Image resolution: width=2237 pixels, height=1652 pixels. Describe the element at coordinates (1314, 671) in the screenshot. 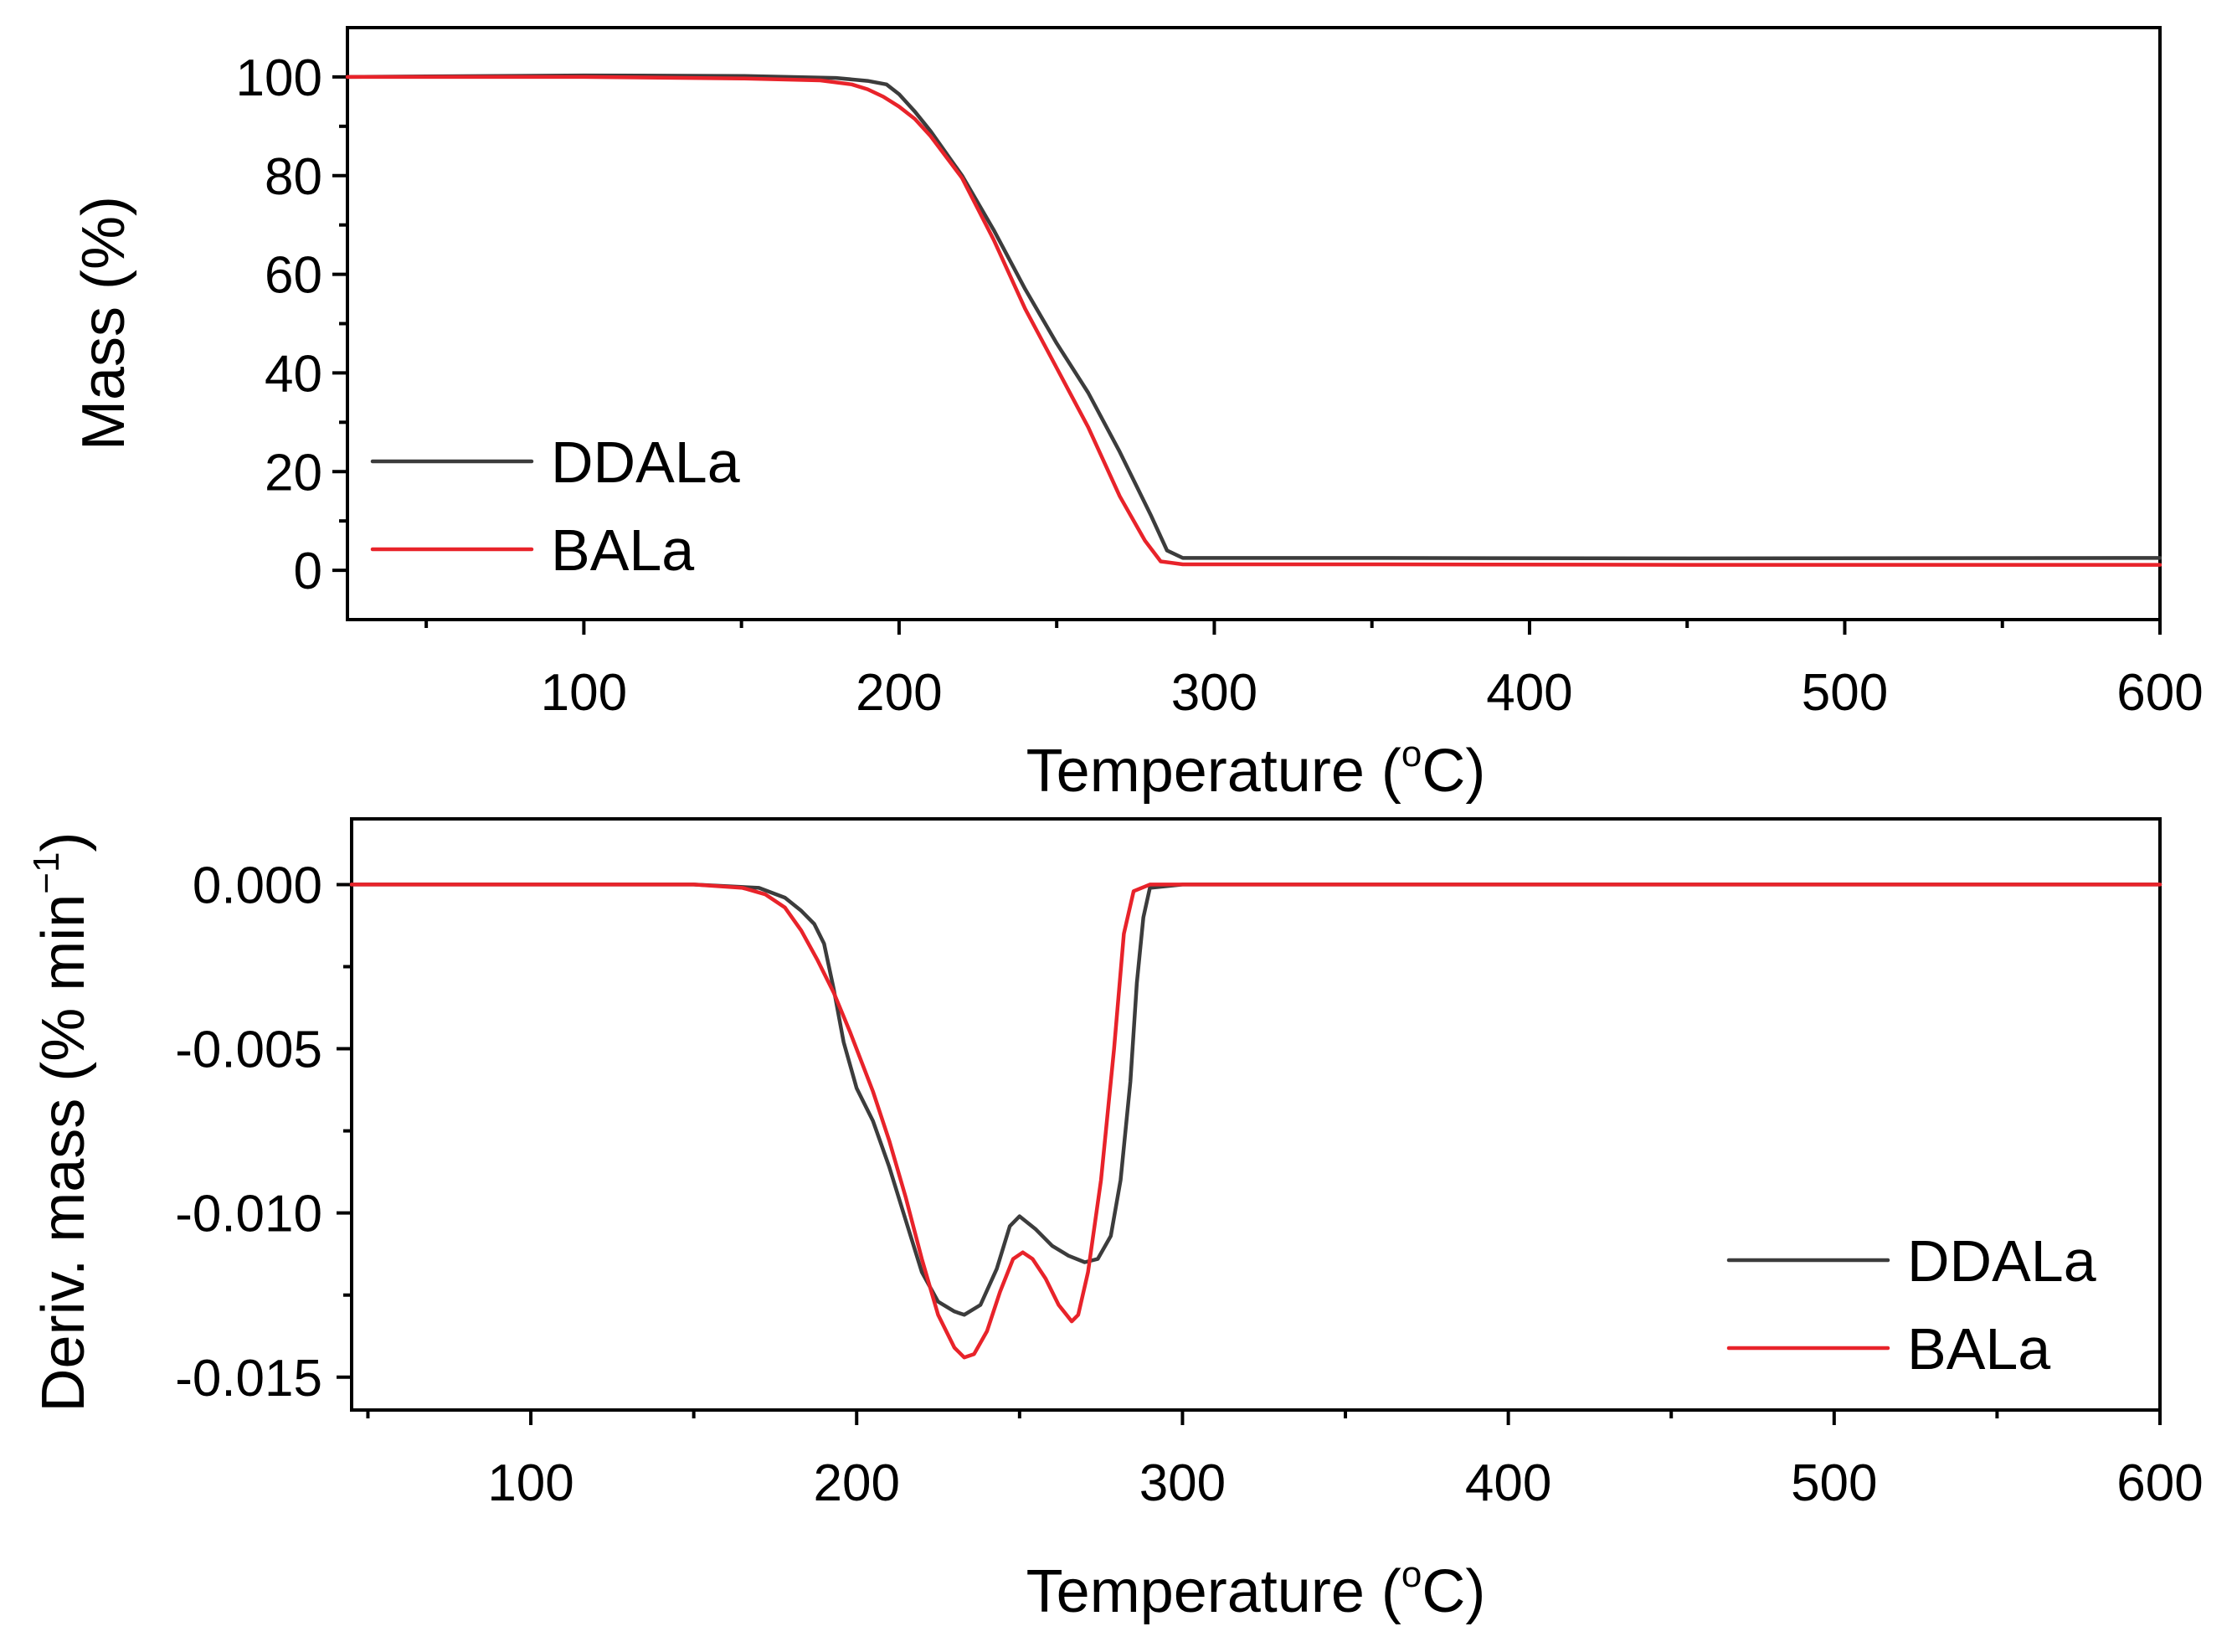

I see `mass-x-ticks: 100 200 300 400 500 600` at that location.